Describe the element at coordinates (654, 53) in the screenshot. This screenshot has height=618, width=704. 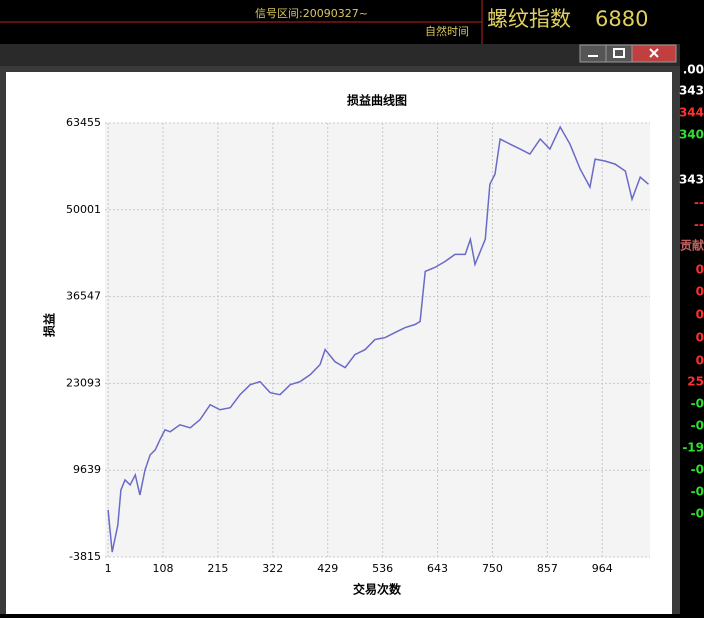
I see `close-icon` at that location.